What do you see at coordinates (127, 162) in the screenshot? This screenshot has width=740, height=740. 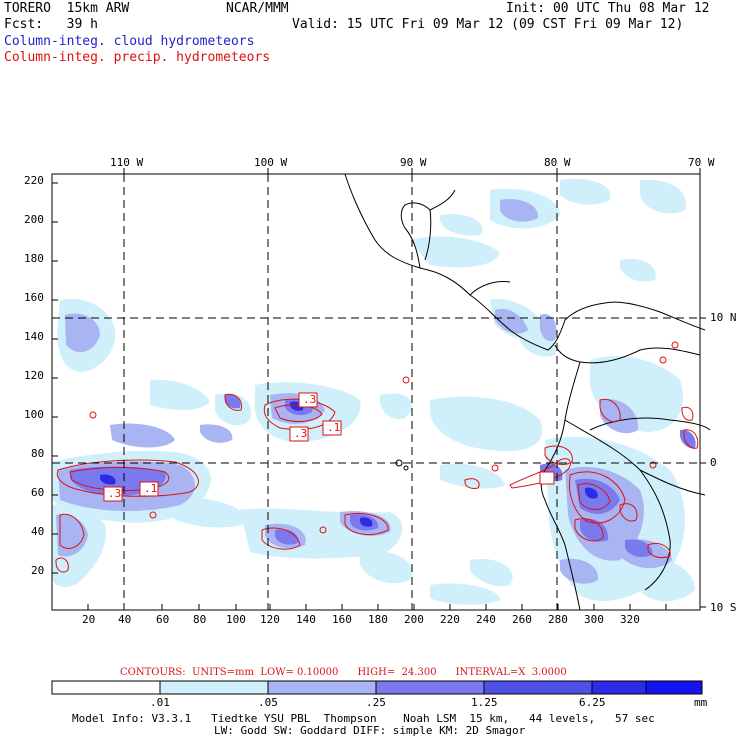 I see `lon-label-110w: 110 W` at bounding box center [127, 162].